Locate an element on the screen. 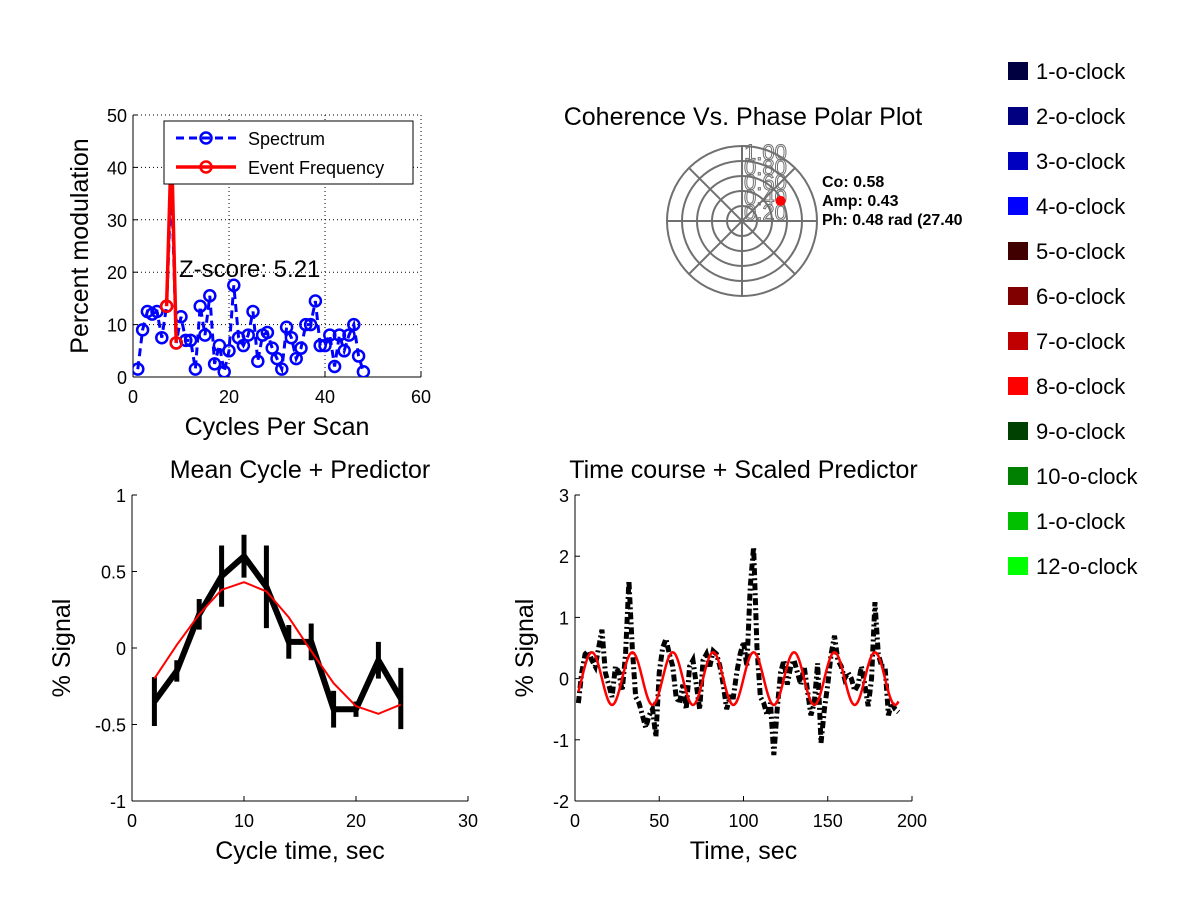 The width and height of the screenshot is (1200, 900). legend-item: 6-o-clock is located at coordinates (1067, 296).